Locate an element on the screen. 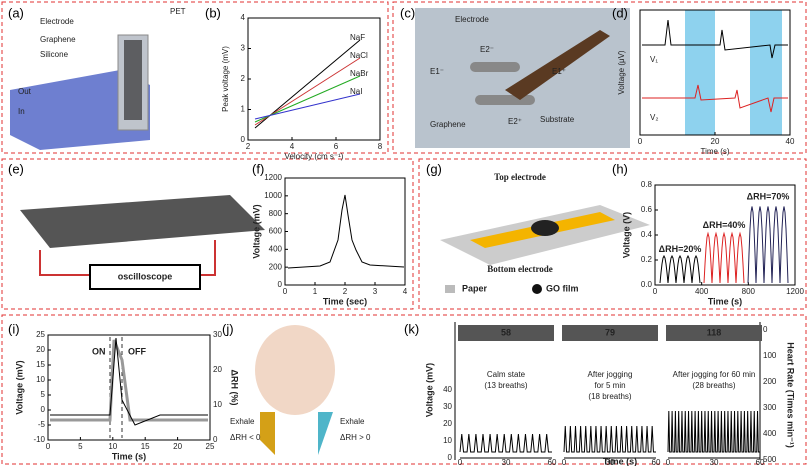 The height and width of the screenshot is (466, 809). x-tick-label: 5 is located at coordinates (80, 446).